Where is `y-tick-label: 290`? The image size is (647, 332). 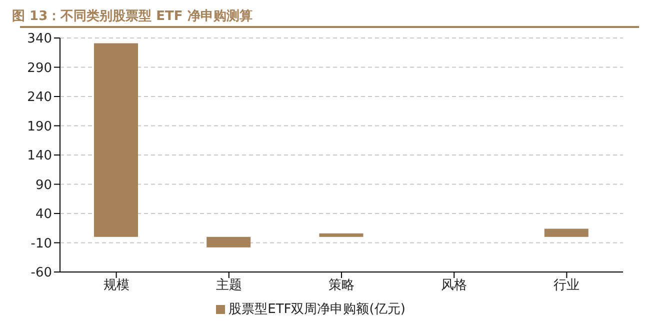 y-tick-label: 290 is located at coordinates (39, 68).